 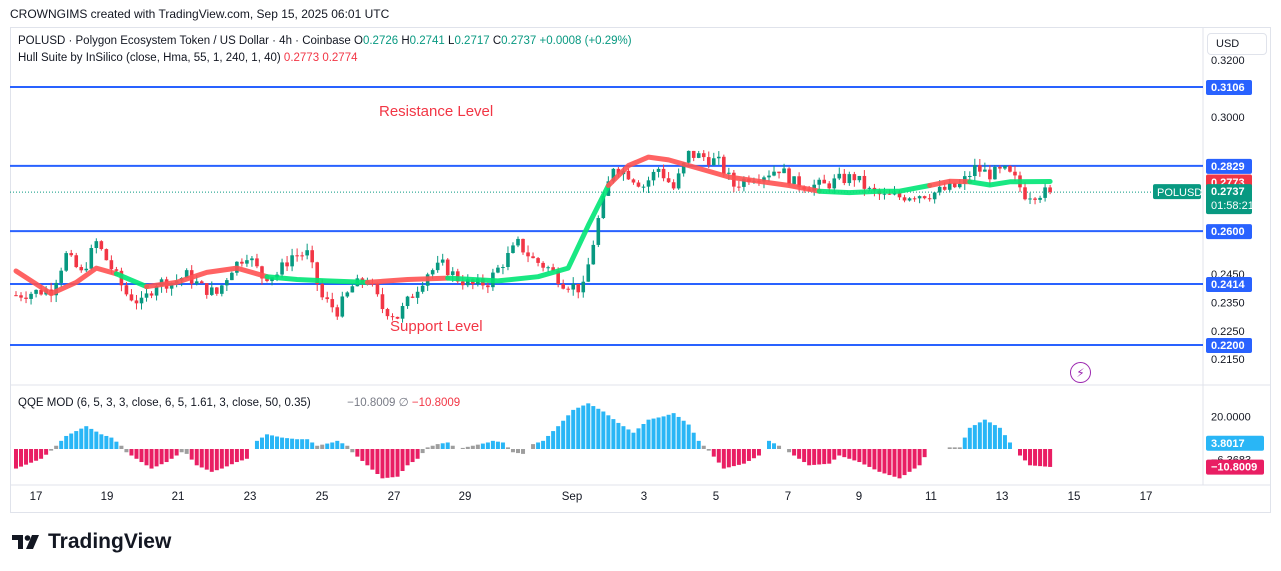 I want to click on tradingview-logo: TradingView, so click(x=91, y=542).